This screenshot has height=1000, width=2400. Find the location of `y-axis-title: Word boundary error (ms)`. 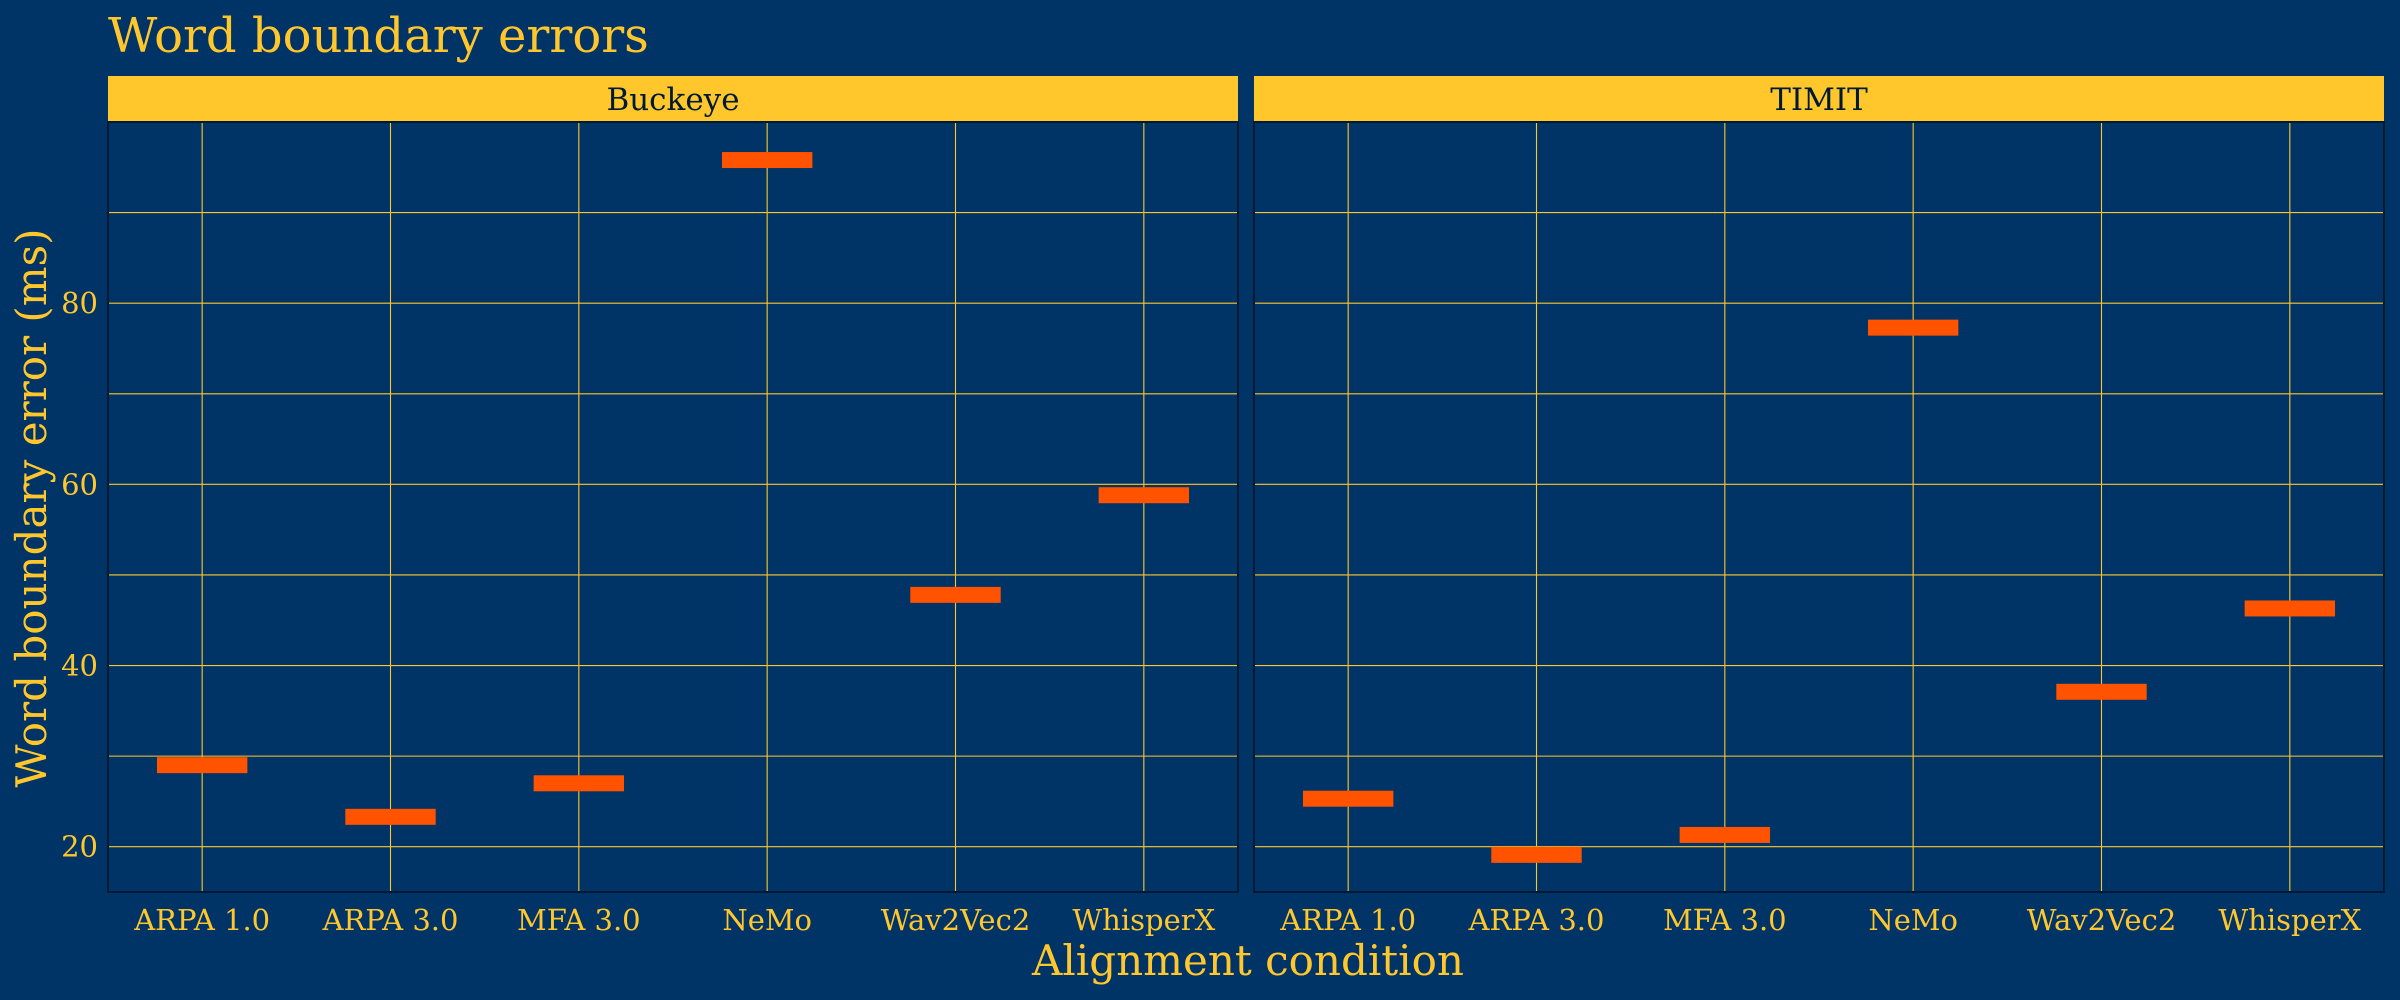

y-axis-title: Word boundary error (ms) is located at coordinates (31, 507).